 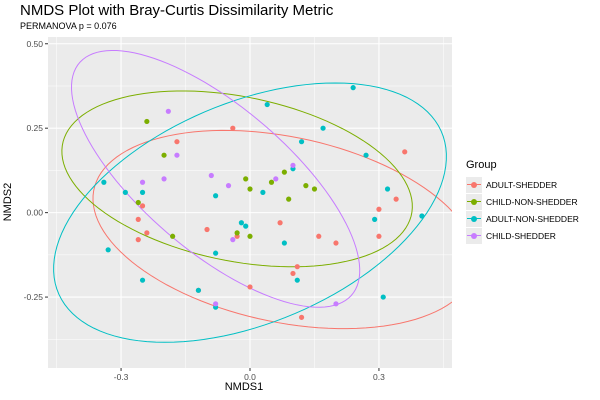 What do you see at coordinates (121, 377) in the screenshot?
I see `x-tick-label: -0.3` at bounding box center [121, 377].